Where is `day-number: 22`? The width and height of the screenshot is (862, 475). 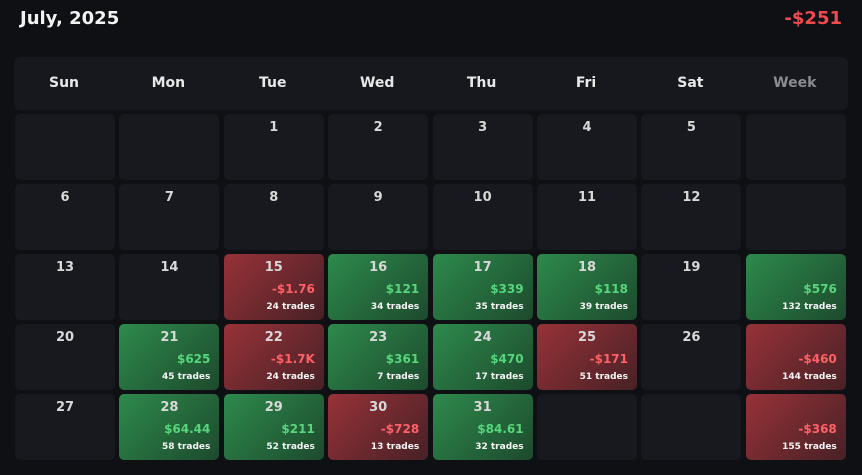 day-number: 22 is located at coordinates (273, 337).